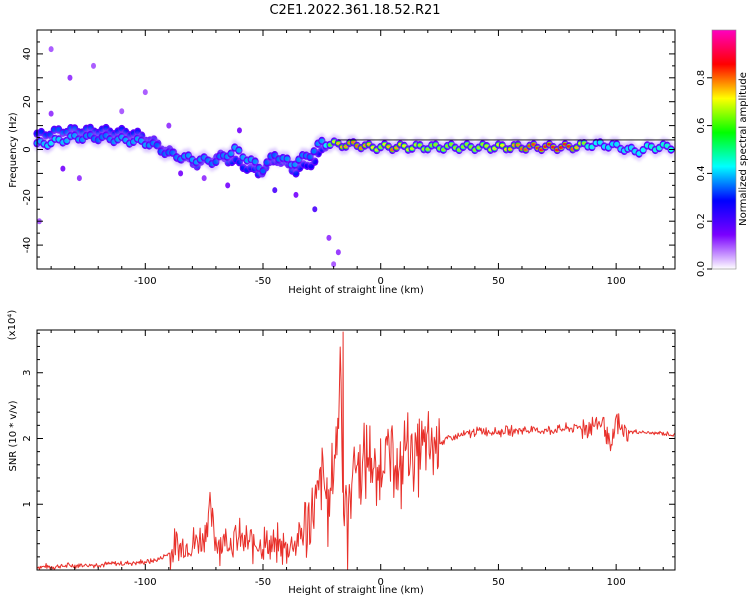  I want to click on spectrogram-y-tick-label: 20, so click(27, 101).